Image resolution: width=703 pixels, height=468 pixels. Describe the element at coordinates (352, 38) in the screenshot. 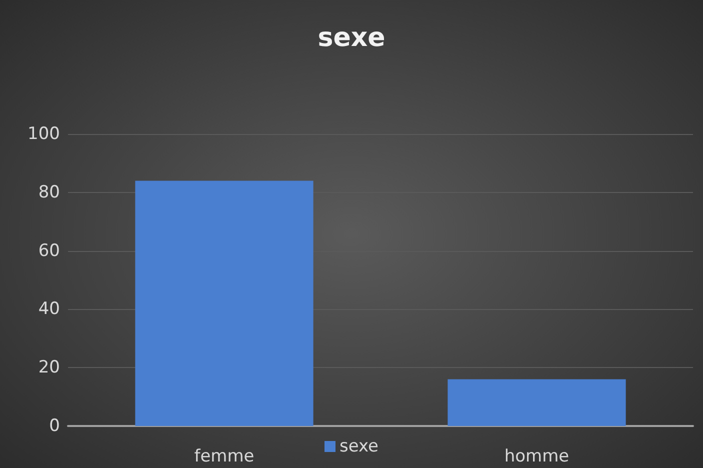

I see `chart-title: sexe` at that location.